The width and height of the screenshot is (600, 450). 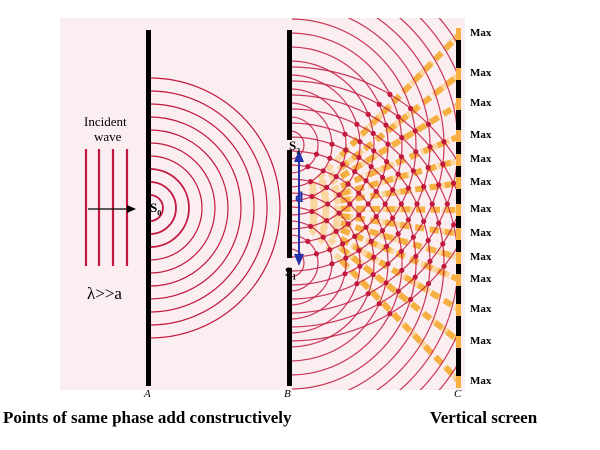 I want to click on barrier-b-bottom, so click(x=289, y=327).